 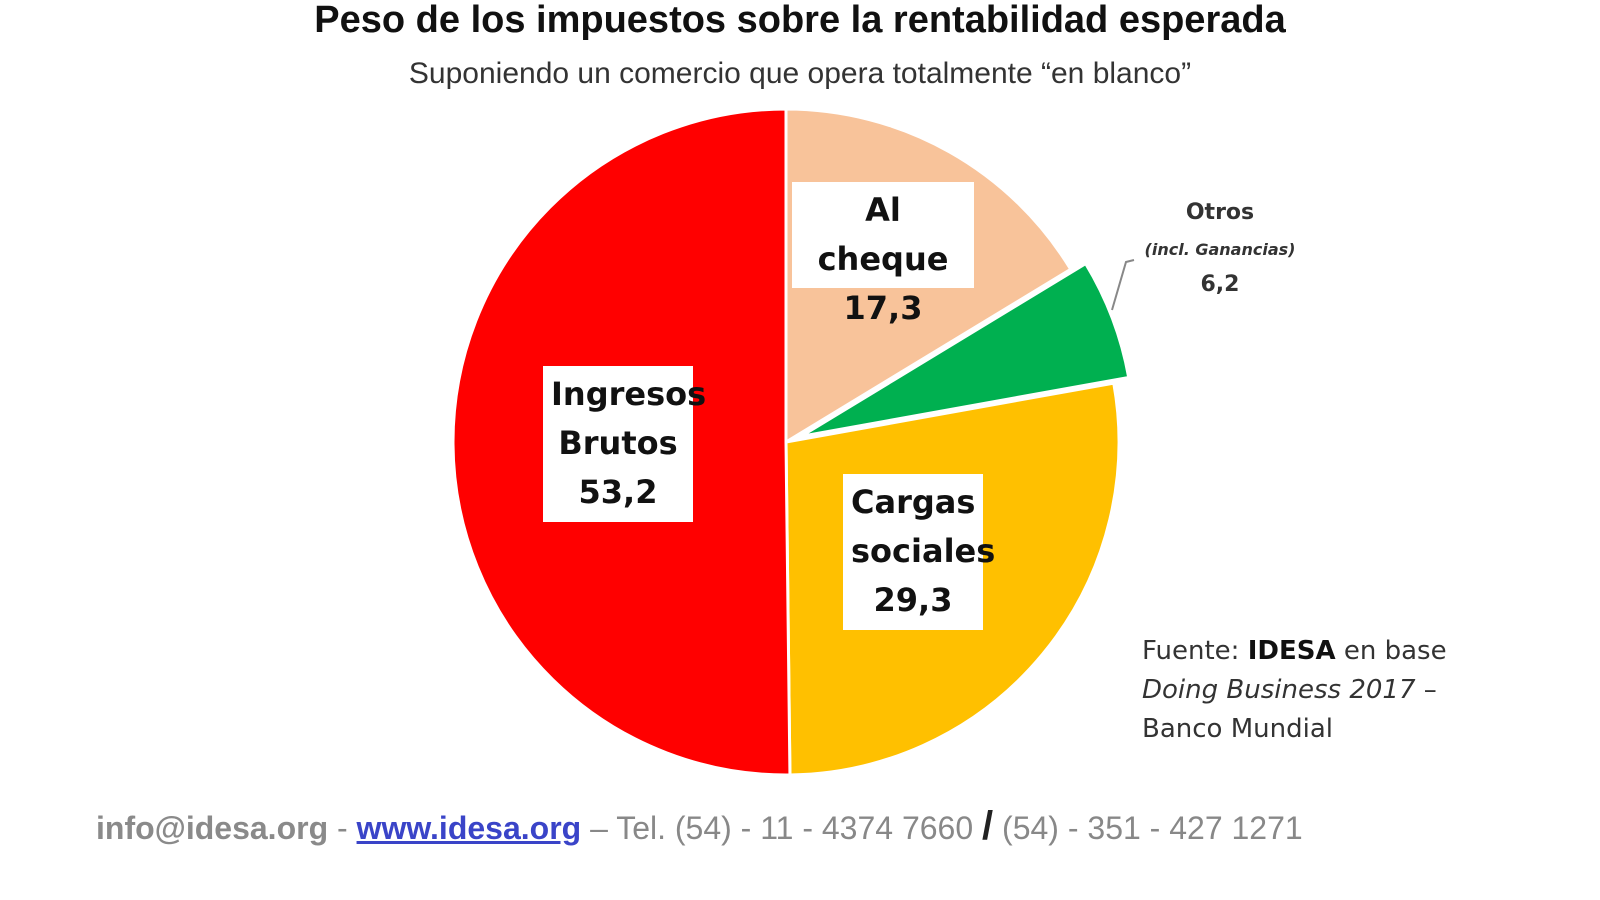 I want to click on footer-slash: /, so click(x=988, y=826).